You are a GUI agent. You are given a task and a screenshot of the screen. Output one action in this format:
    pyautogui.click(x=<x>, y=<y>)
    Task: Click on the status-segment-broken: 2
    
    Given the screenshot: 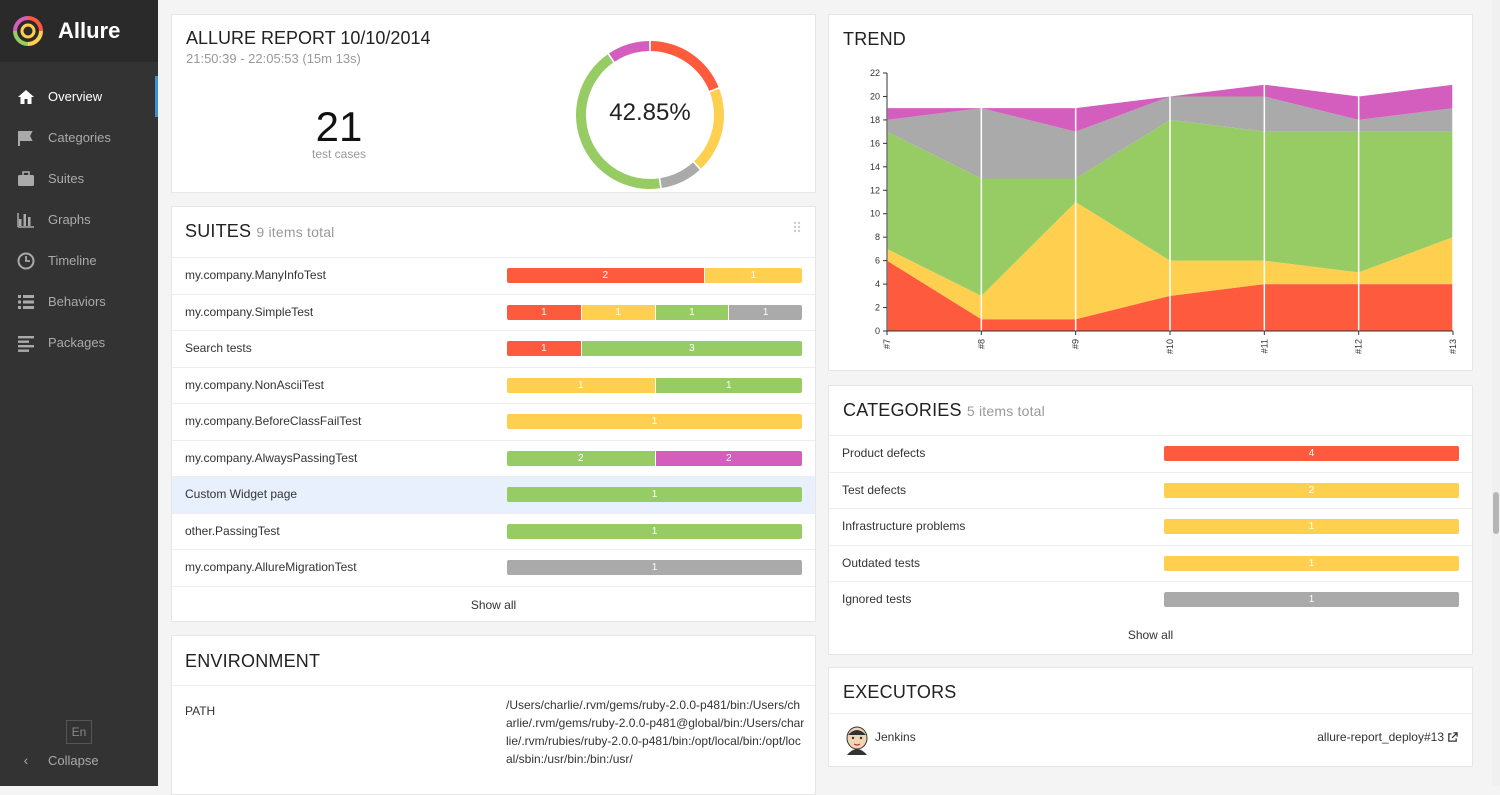 What is the action you would take?
    pyautogui.click(x=1311, y=490)
    